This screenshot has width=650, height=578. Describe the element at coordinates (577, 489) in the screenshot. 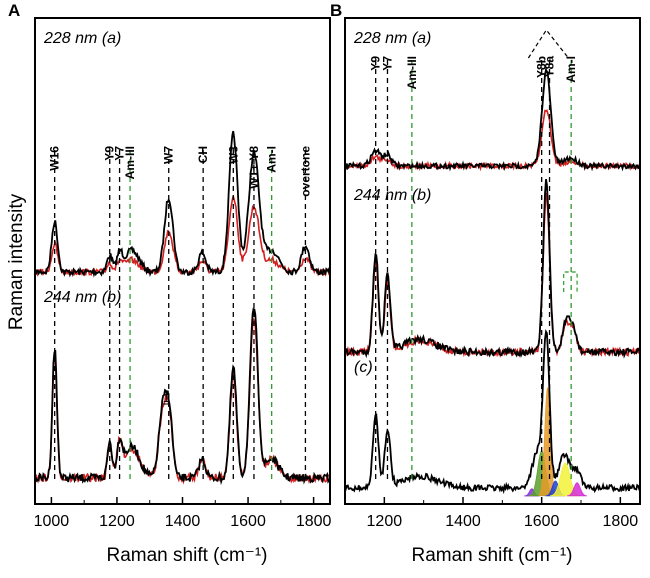

I see `fit-component-band` at that location.